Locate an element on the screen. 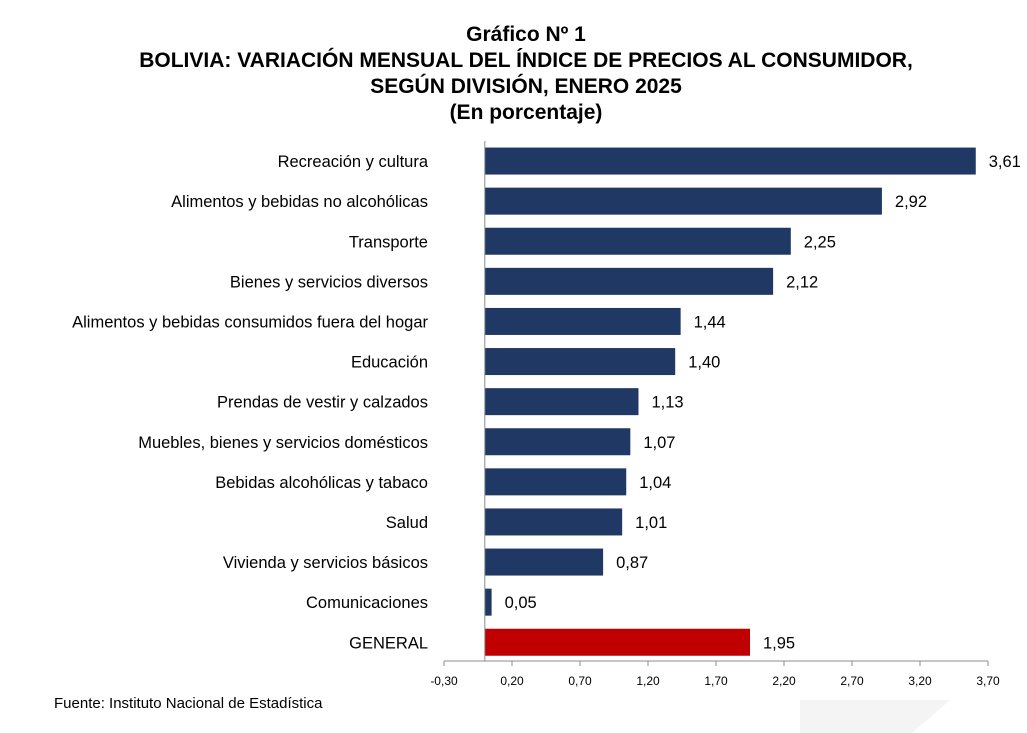  data-label: 2,12 is located at coordinates (802, 282).